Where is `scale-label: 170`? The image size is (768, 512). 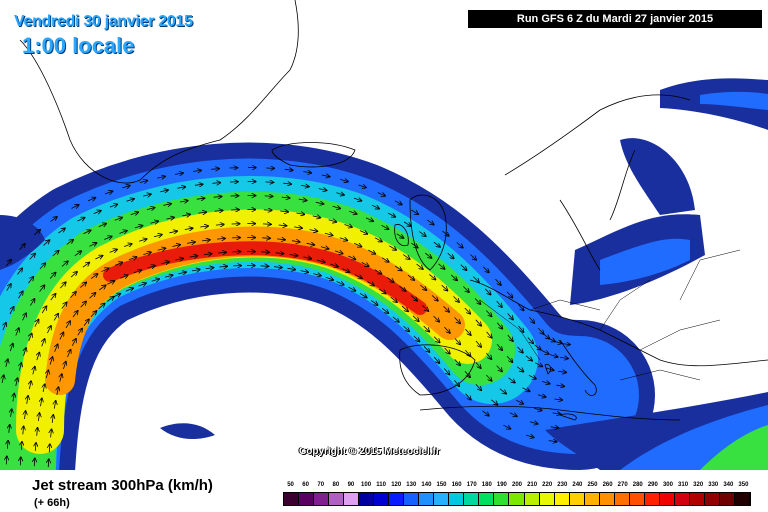
scale-label: 170 is located at coordinates (471, 485).